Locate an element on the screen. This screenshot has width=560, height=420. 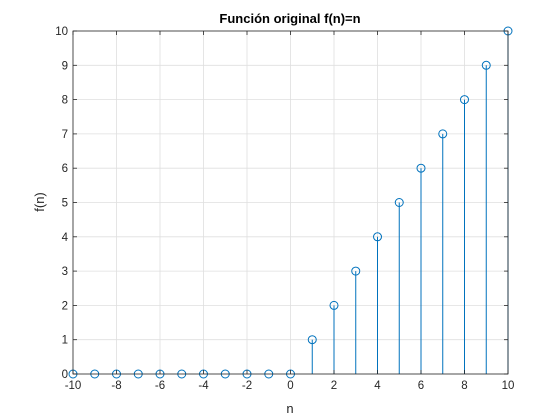
x-tick-label: -6 is located at coordinates (160, 386).